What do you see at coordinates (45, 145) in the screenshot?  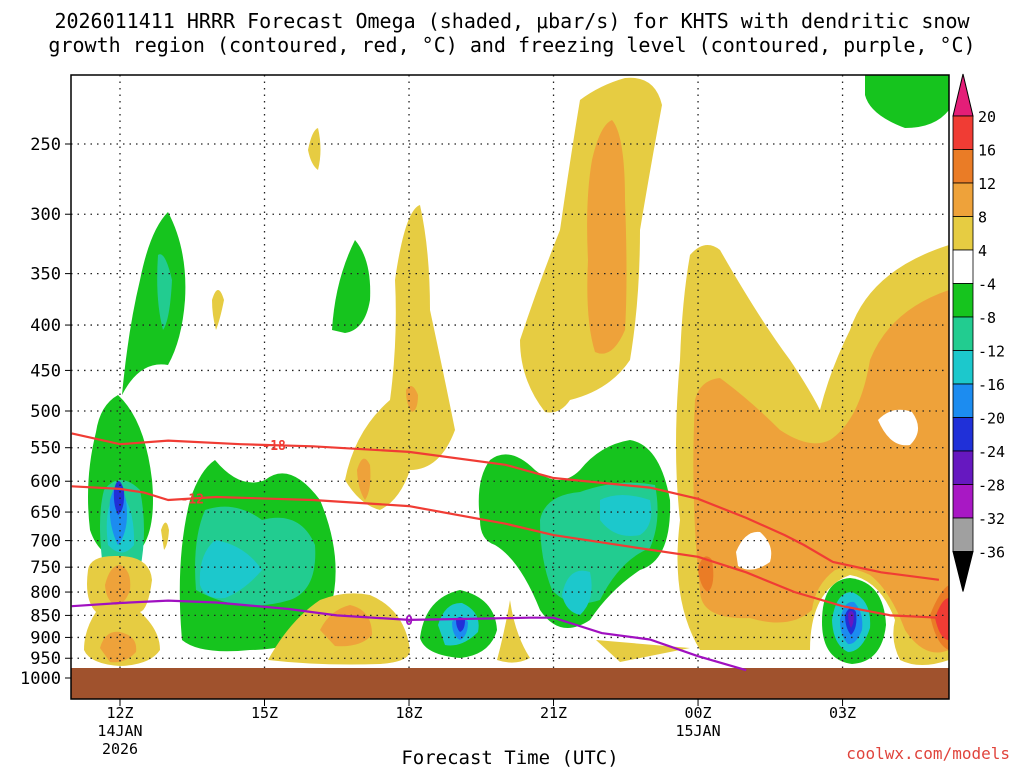 I see `y-tick-label: 250` at bounding box center [45, 145].